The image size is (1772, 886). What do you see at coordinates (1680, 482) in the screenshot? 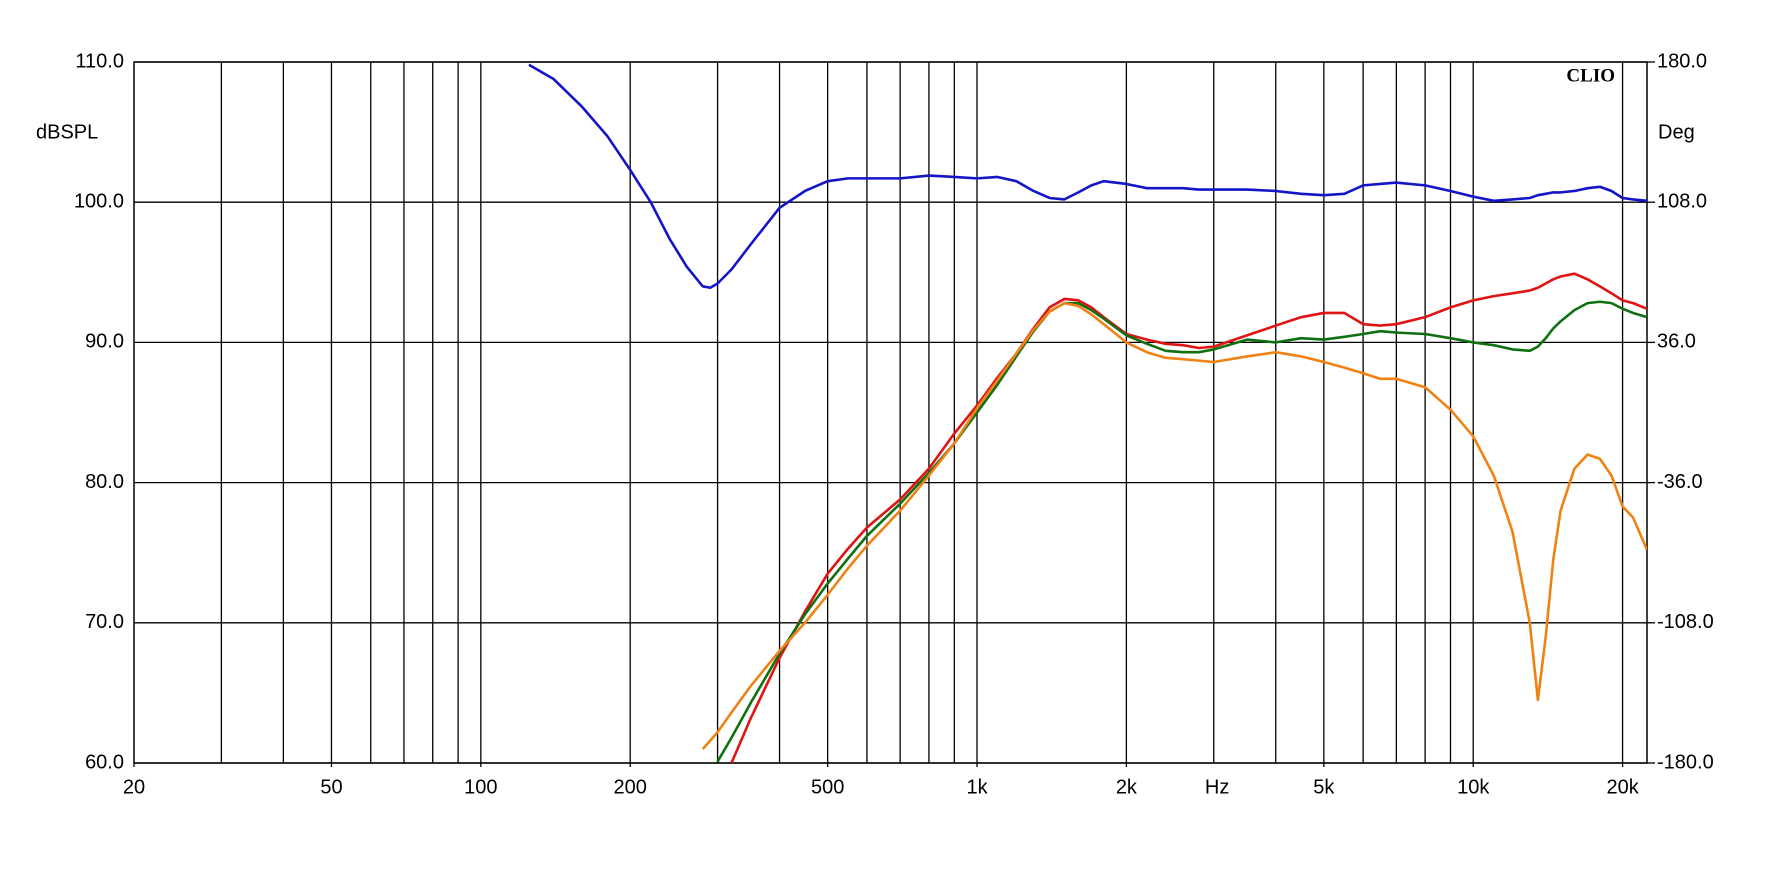
I see `y2-tick-label: -36.0` at bounding box center [1680, 482].